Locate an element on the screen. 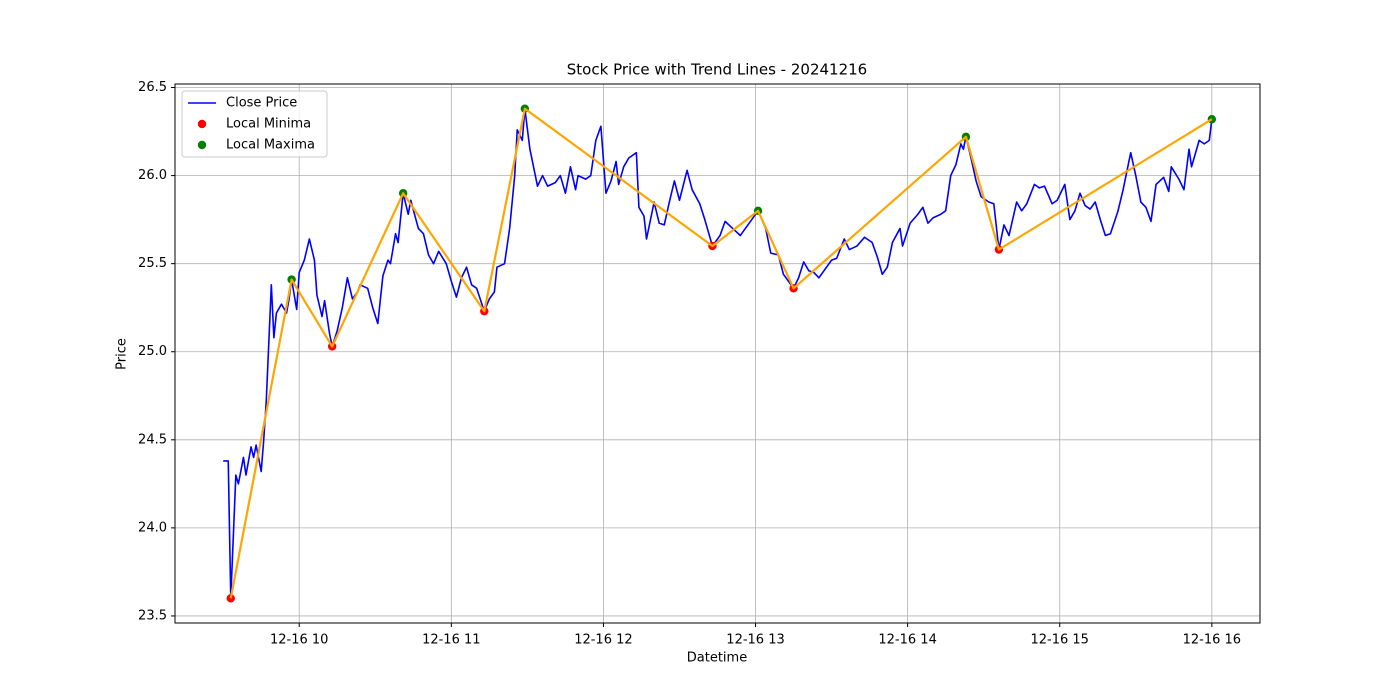  y-tick-label: 26.5 is located at coordinates (152, 87).